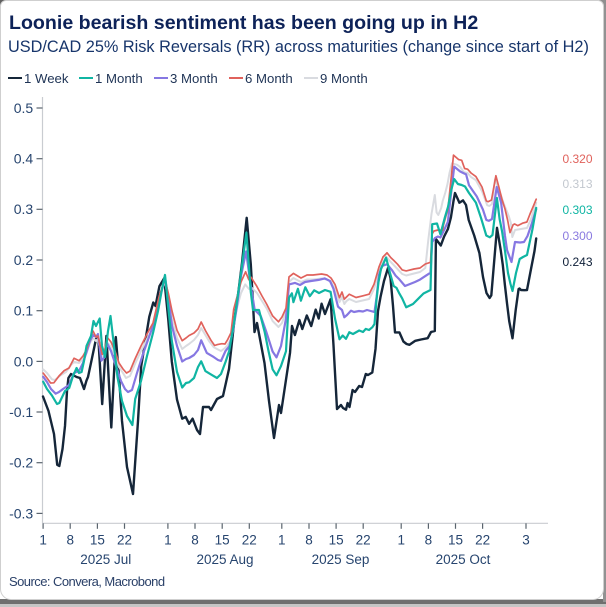 This screenshot has width=606, height=607. What do you see at coordinates (21, 412) in the screenshot?
I see `svg-text: -0.1` at bounding box center [21, 412].